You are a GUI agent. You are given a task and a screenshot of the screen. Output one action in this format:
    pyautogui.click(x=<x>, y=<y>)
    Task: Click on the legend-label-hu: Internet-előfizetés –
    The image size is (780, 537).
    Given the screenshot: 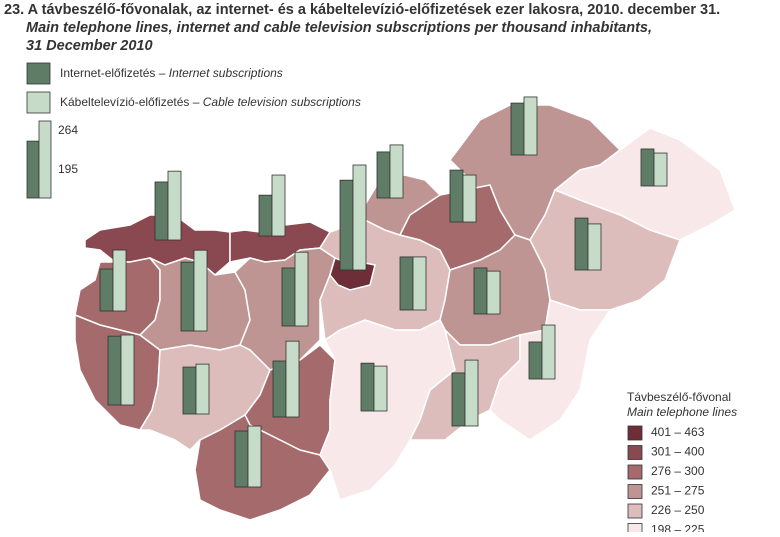 What is the action you would take?
    pyautogui.click(x=113, y=73)
    